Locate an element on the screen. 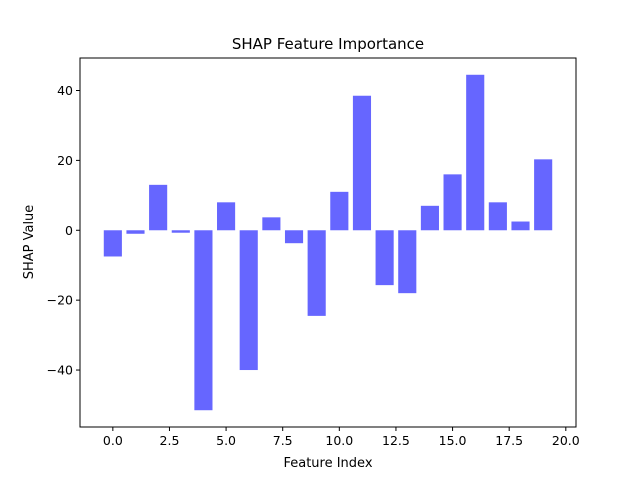 The image size is (640, 480). x-axis-label: Feature Index is located at coordinates (327, 463).